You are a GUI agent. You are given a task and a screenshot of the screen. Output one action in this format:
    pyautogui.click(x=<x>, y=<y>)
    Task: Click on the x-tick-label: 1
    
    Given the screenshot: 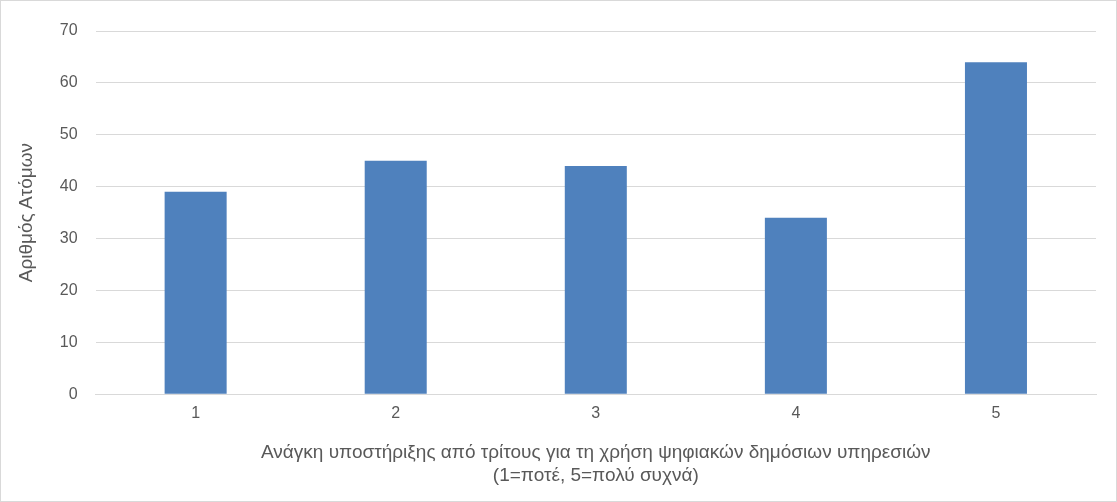 What is the action you would take?
    pyautogui.click(x=196, y=413)
    